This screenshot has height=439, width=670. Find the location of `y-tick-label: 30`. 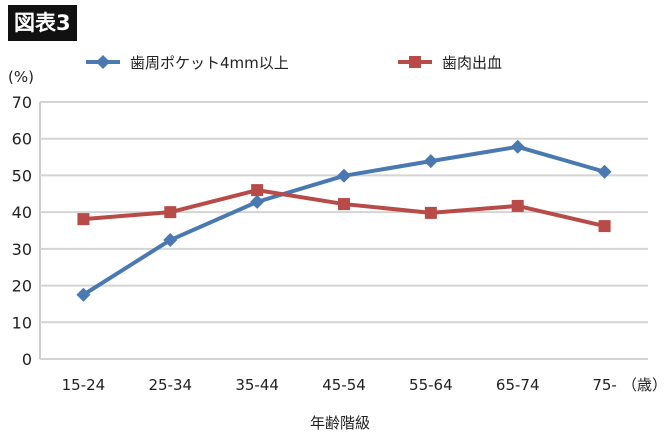

y-tick-label: 30 is located at coordinates (22, 249).